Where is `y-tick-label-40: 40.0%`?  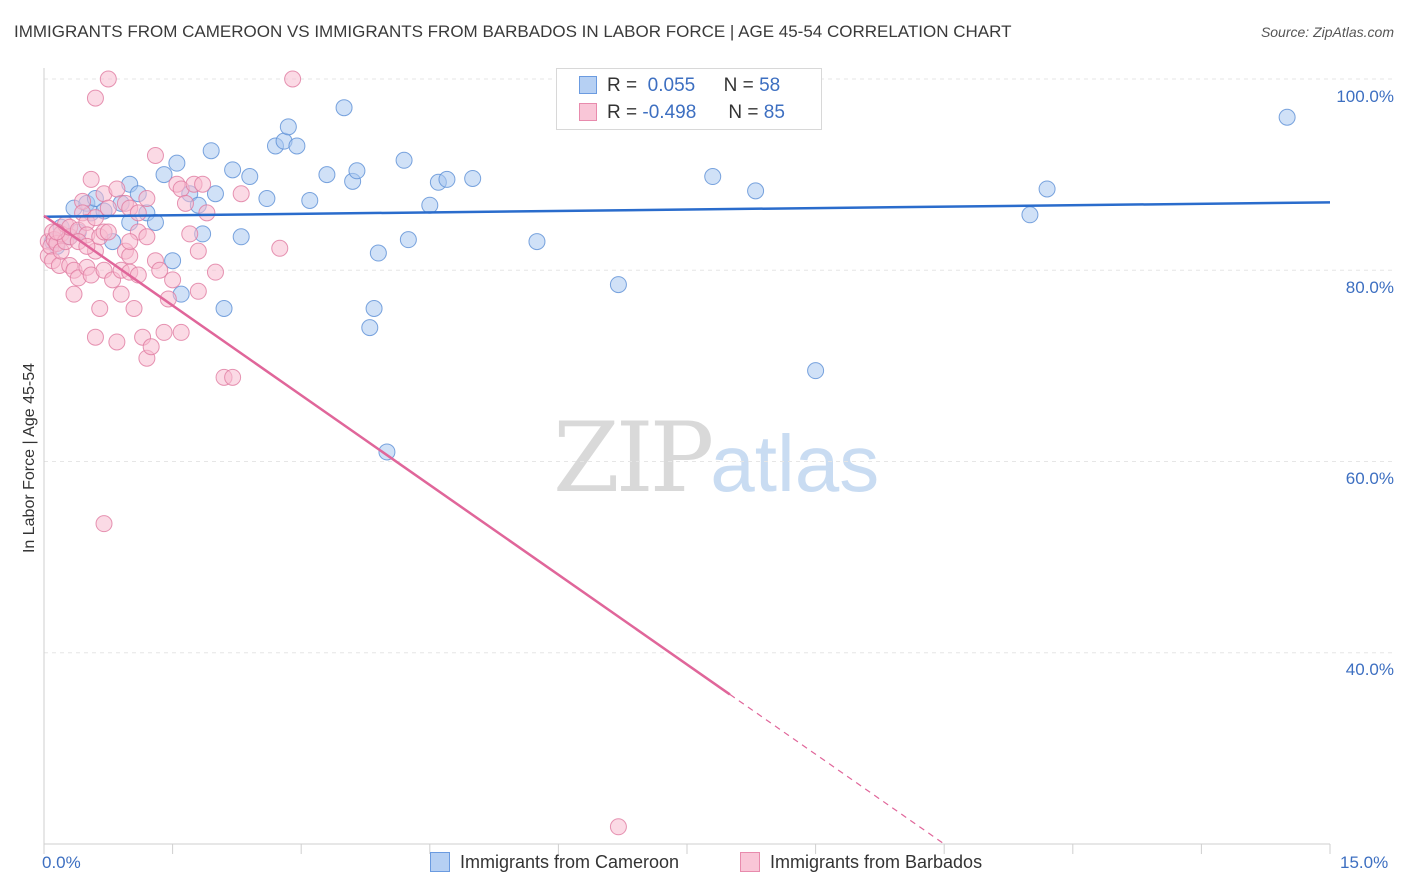 y-tick-label-40: 40.0% is located at coordinates (1369, 669).